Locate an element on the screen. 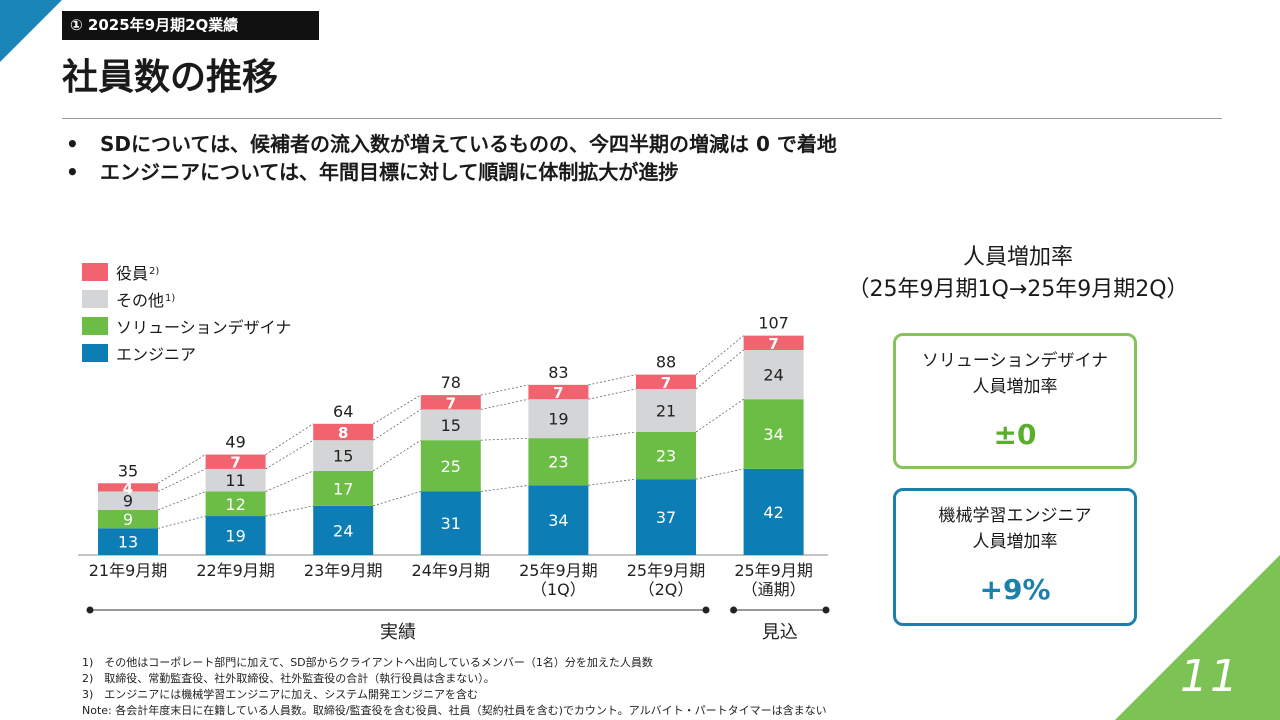 This screenshot has height=720, width=1280. data-label: 8 is located at coordinates (343, 433).